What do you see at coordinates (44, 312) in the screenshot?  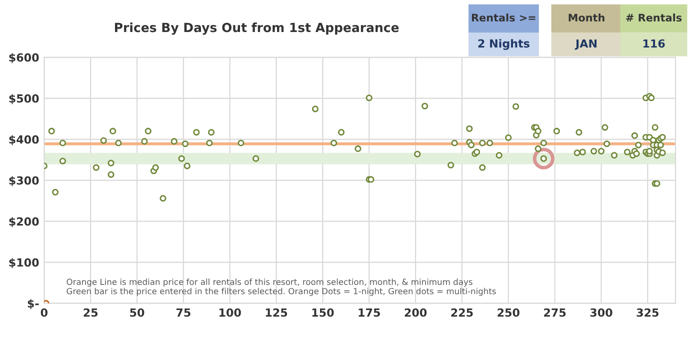 I see `x-tick-label: 0` at bounding box center [44, 312].